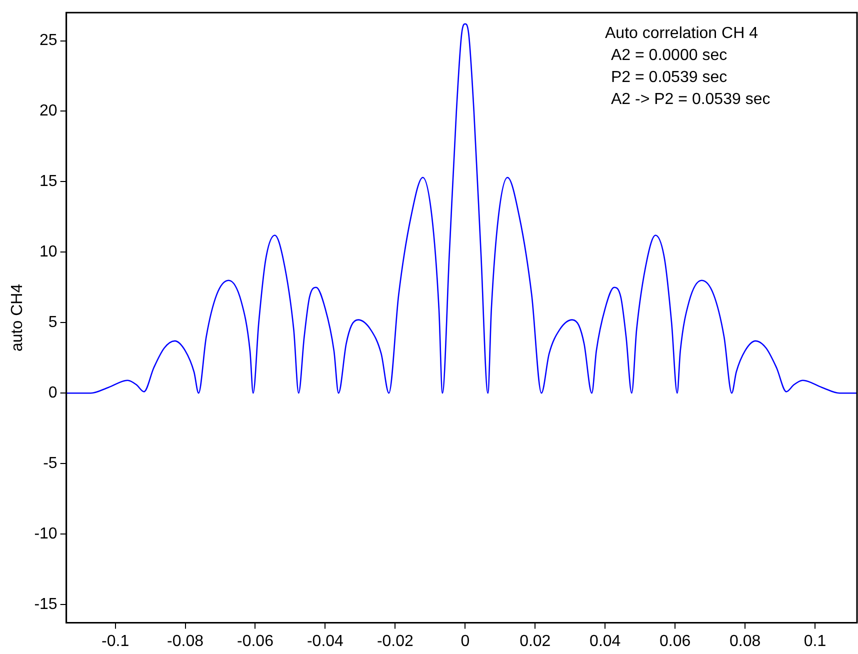 The width and height of the screenshot is (858, 654). Describe the element at coordinates (690, 99) in the screenshot. I see `annotation: A2 -> P2 = 0.0539 sec` at that location.